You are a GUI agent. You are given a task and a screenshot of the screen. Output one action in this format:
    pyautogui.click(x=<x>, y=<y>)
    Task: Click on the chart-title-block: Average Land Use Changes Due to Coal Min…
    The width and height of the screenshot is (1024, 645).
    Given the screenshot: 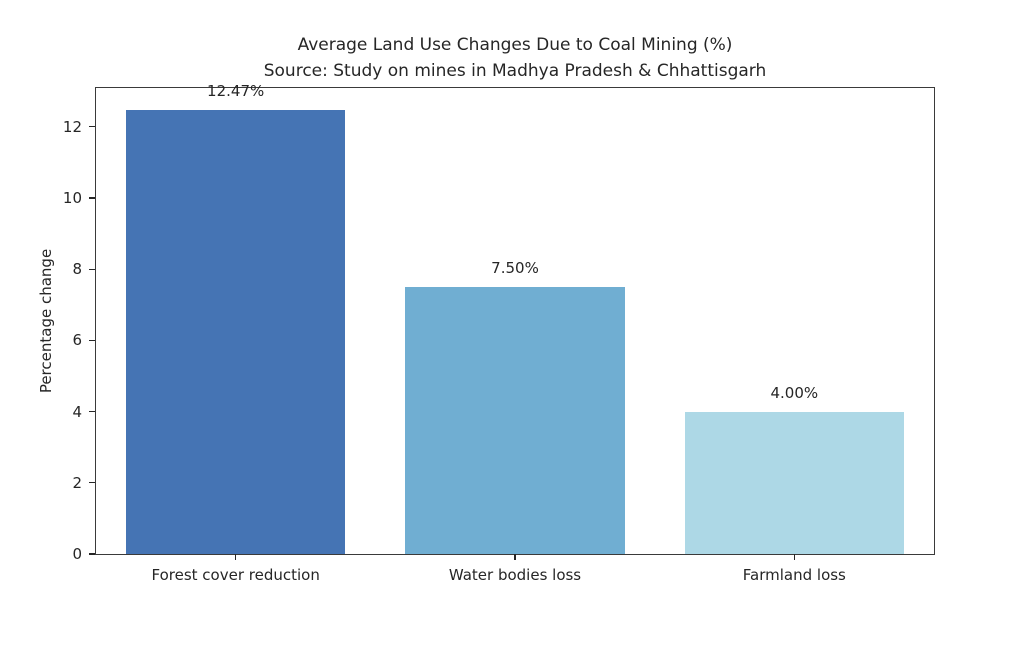 What is the action you would take?
    pyautogui.click(x=515, y=58)
    